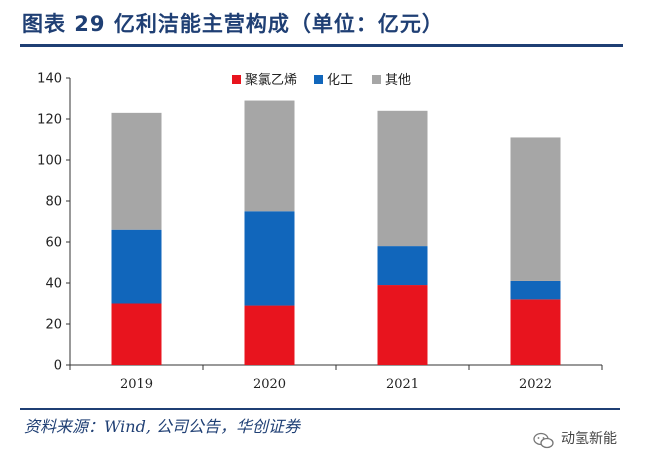 Image resolution: width=660 pixels, height=465 pixels. What do you see at coordinates (589, 439) in the screenshot?
I see `watermark-text: 动氢新能` at bounding box center [589, 439].